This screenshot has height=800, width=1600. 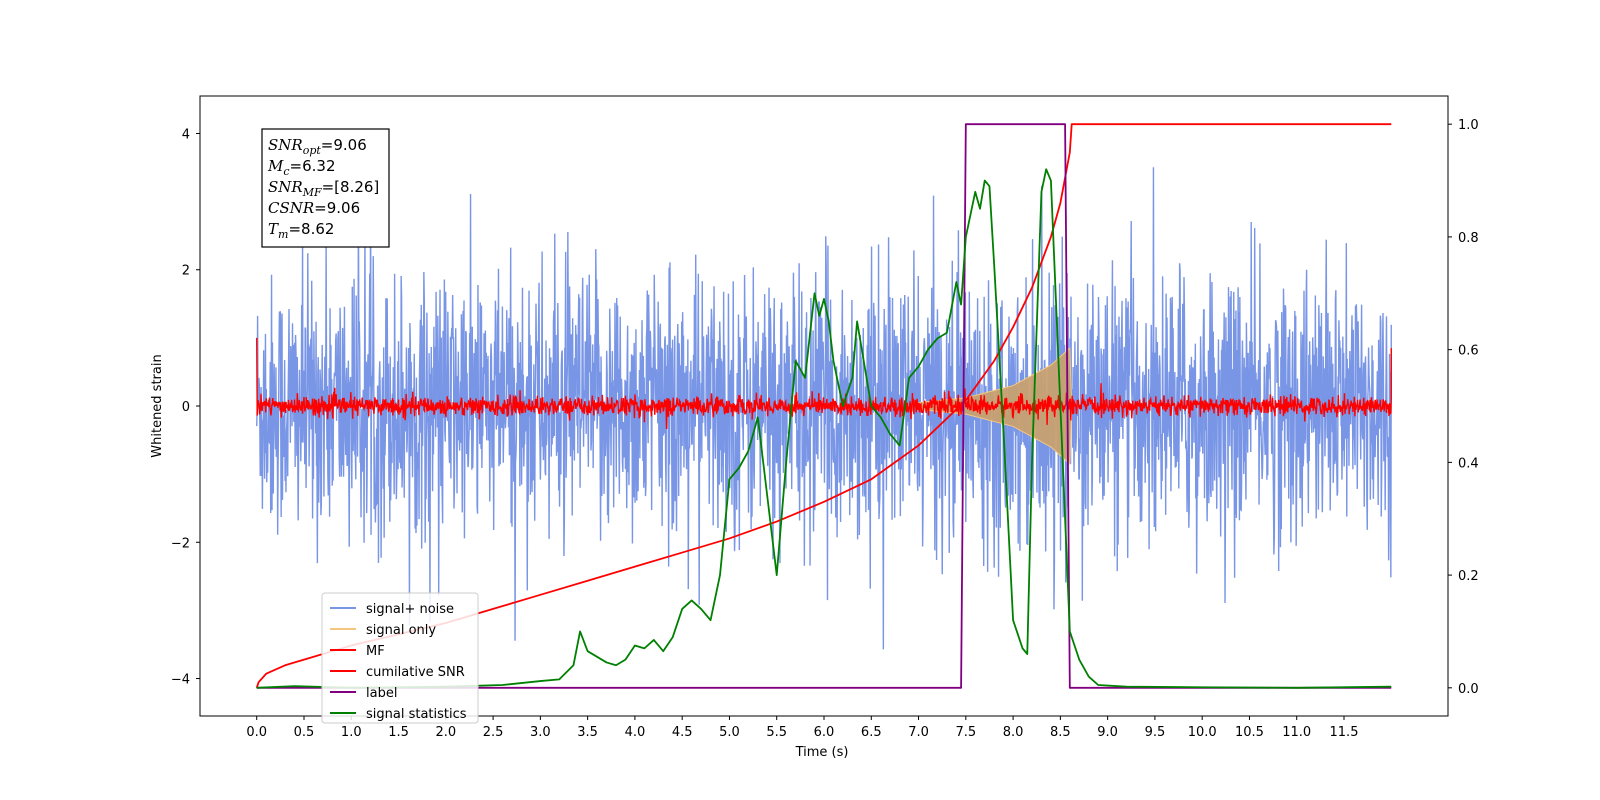 What do you see at coordinates (317, 146) in the screenshot?
I see `annotation-line: SNRopt=9.06` at bounding box center [317, 146].